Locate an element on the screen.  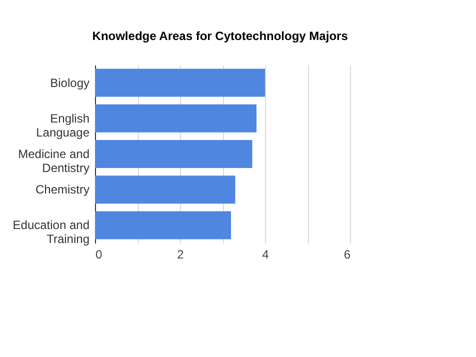
x-tick-label: 4 is located at coordinates (266, 255).